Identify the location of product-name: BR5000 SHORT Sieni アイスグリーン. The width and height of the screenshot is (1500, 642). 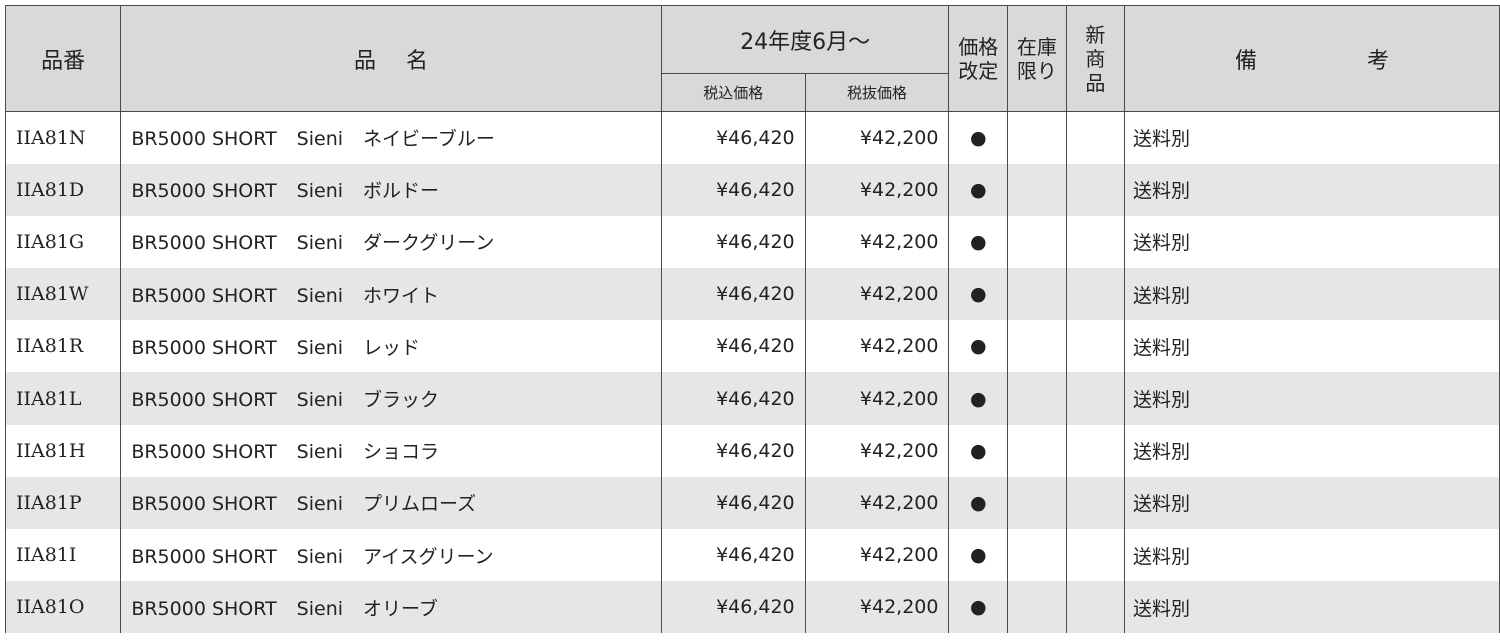
(391, 555).